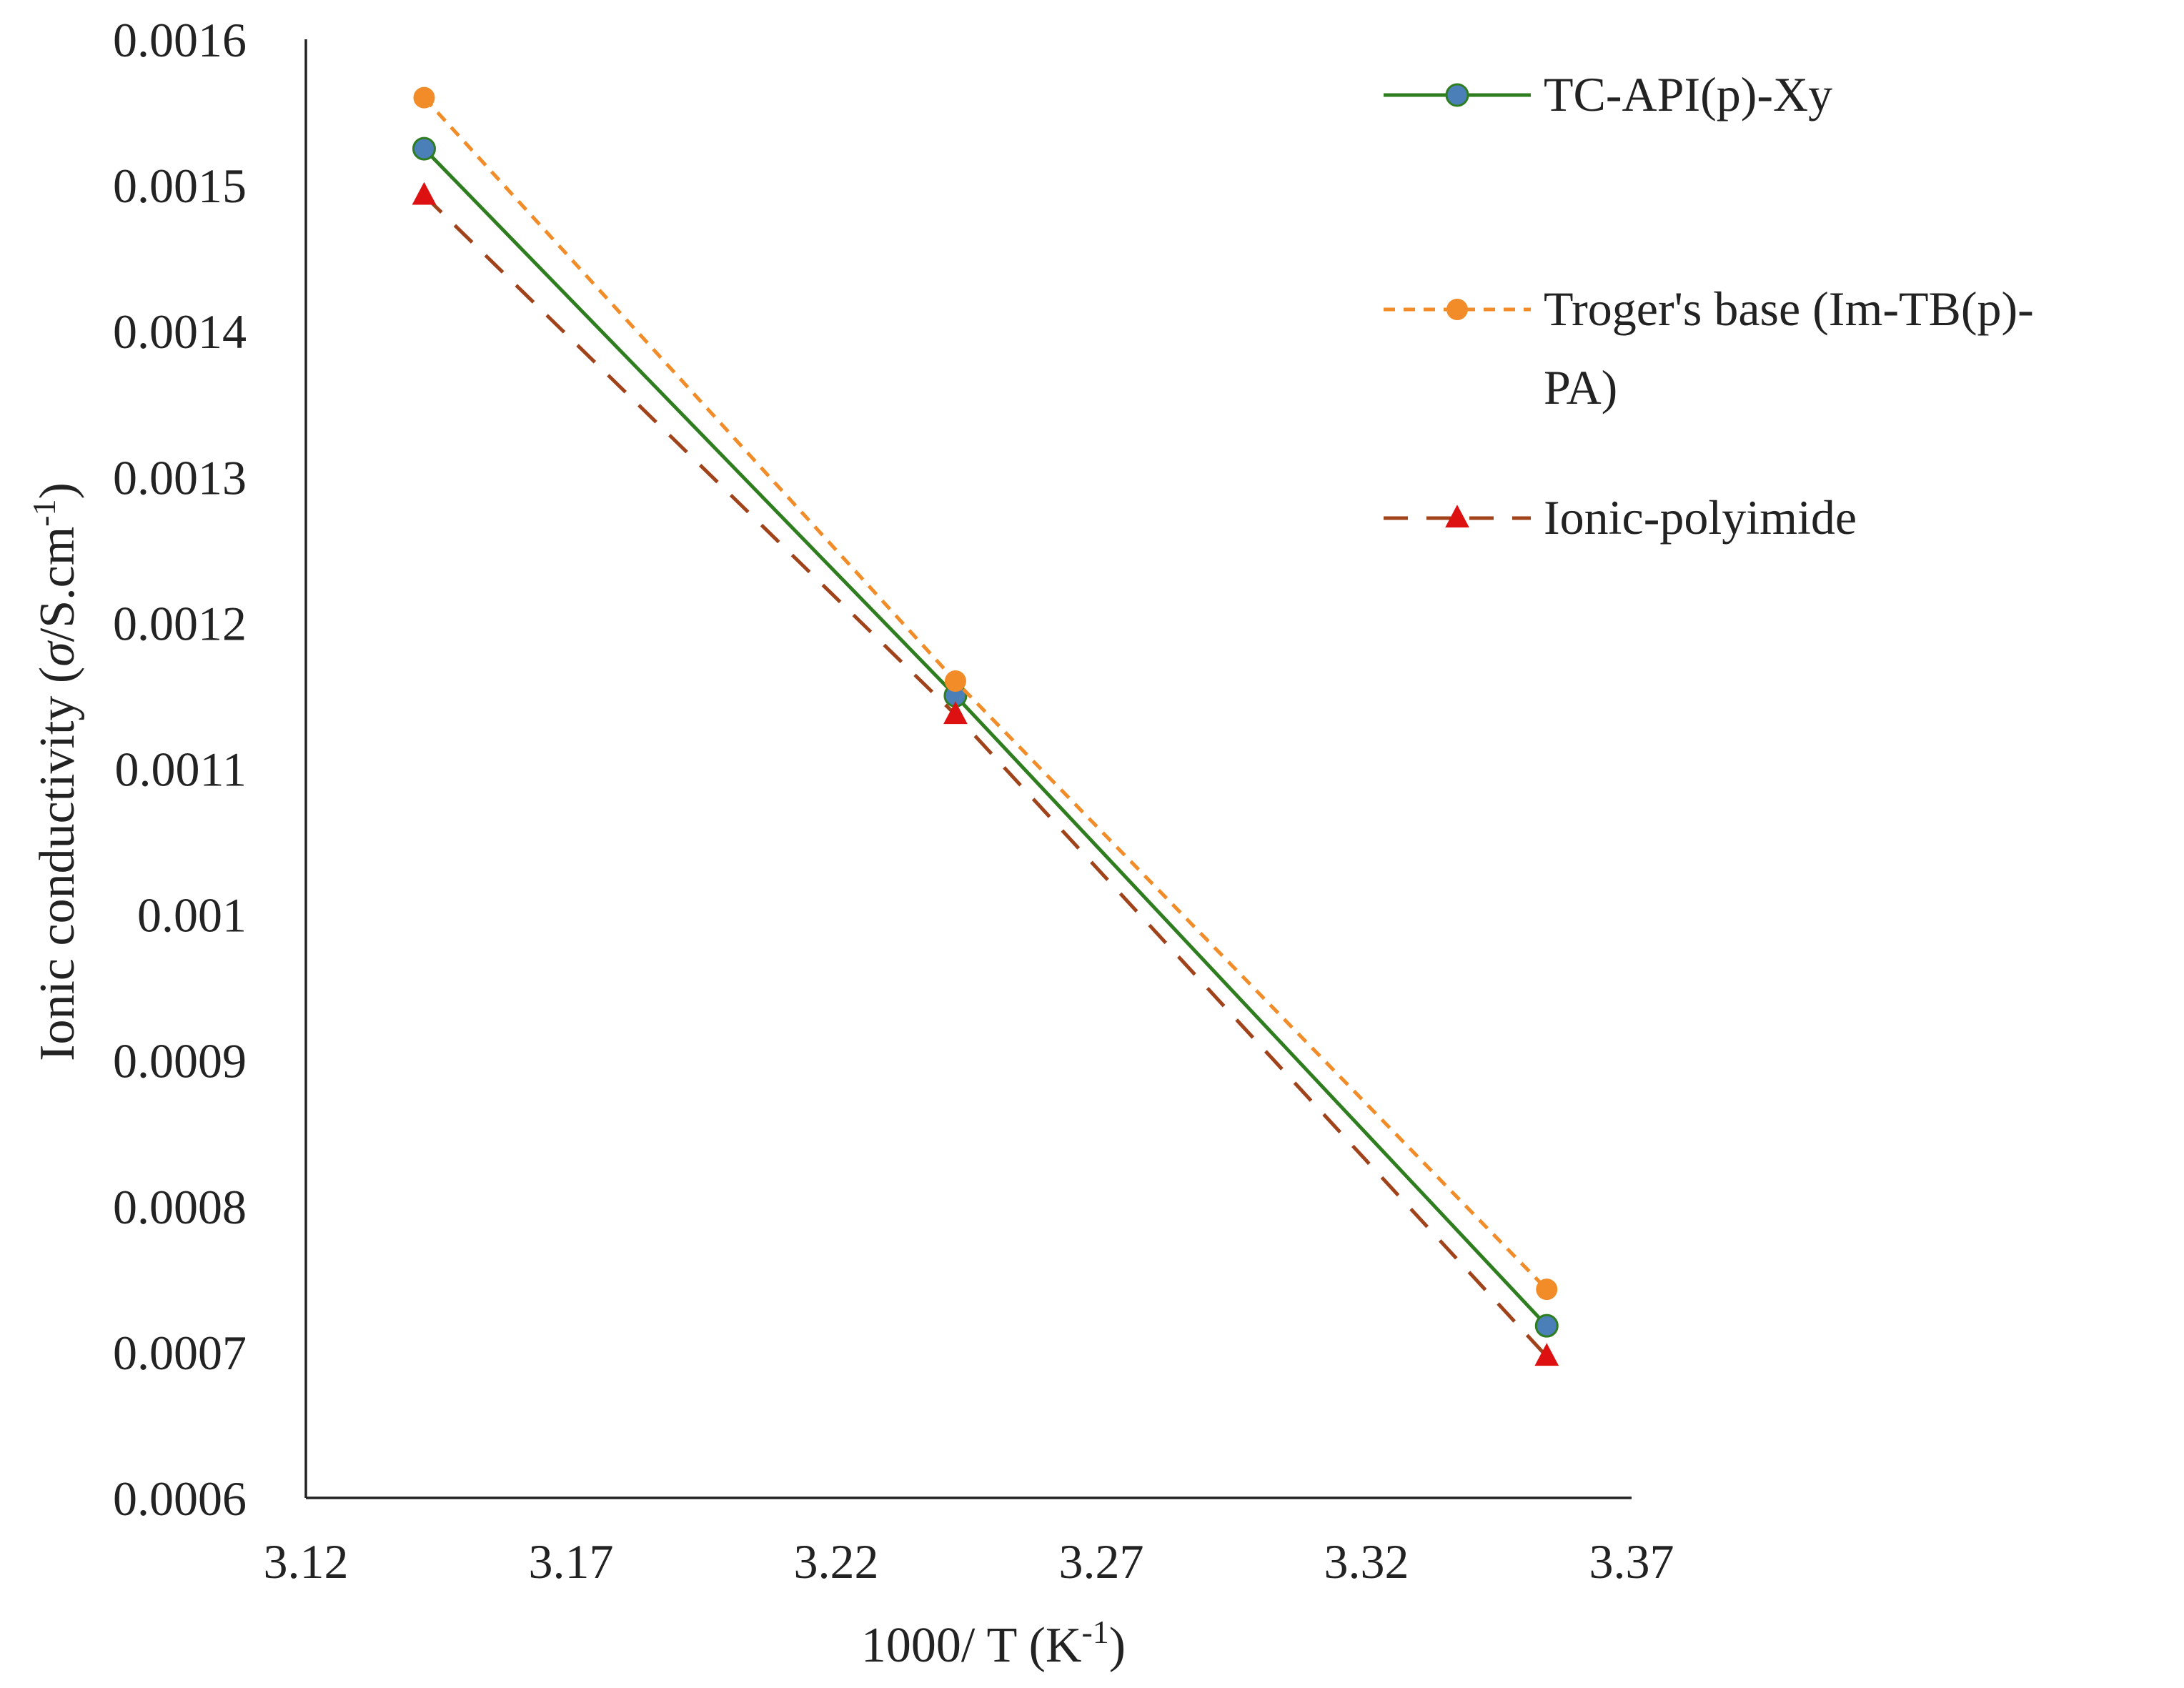 Image resolution: width=2184 pixels, height=1688 pixels. What do you see at coordinates (1789, 309) in the screenshot?
I see `legend-label: Troger's base (Im-TB(p)-` at bounding box center [1789, 309].